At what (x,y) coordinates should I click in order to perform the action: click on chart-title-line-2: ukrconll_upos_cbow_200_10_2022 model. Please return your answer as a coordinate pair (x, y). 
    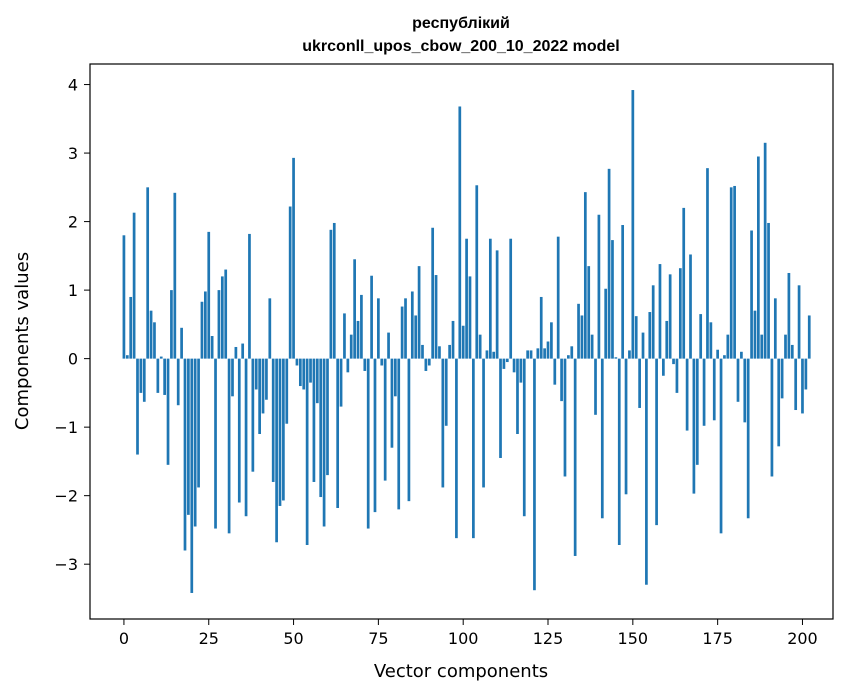
    Looking at the image, I should click on (460, 46).